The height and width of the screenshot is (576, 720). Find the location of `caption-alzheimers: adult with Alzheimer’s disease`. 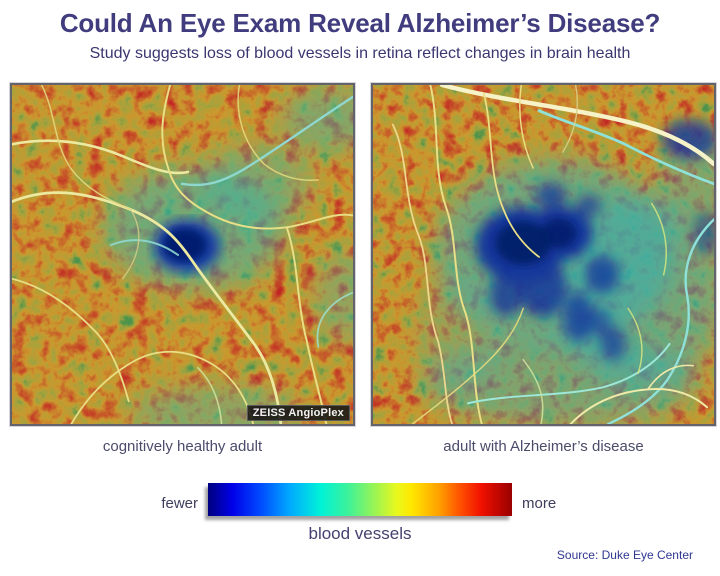

caption-alzheimers: adult with Alzheimer’s disease is located at coordinates (543, 446).